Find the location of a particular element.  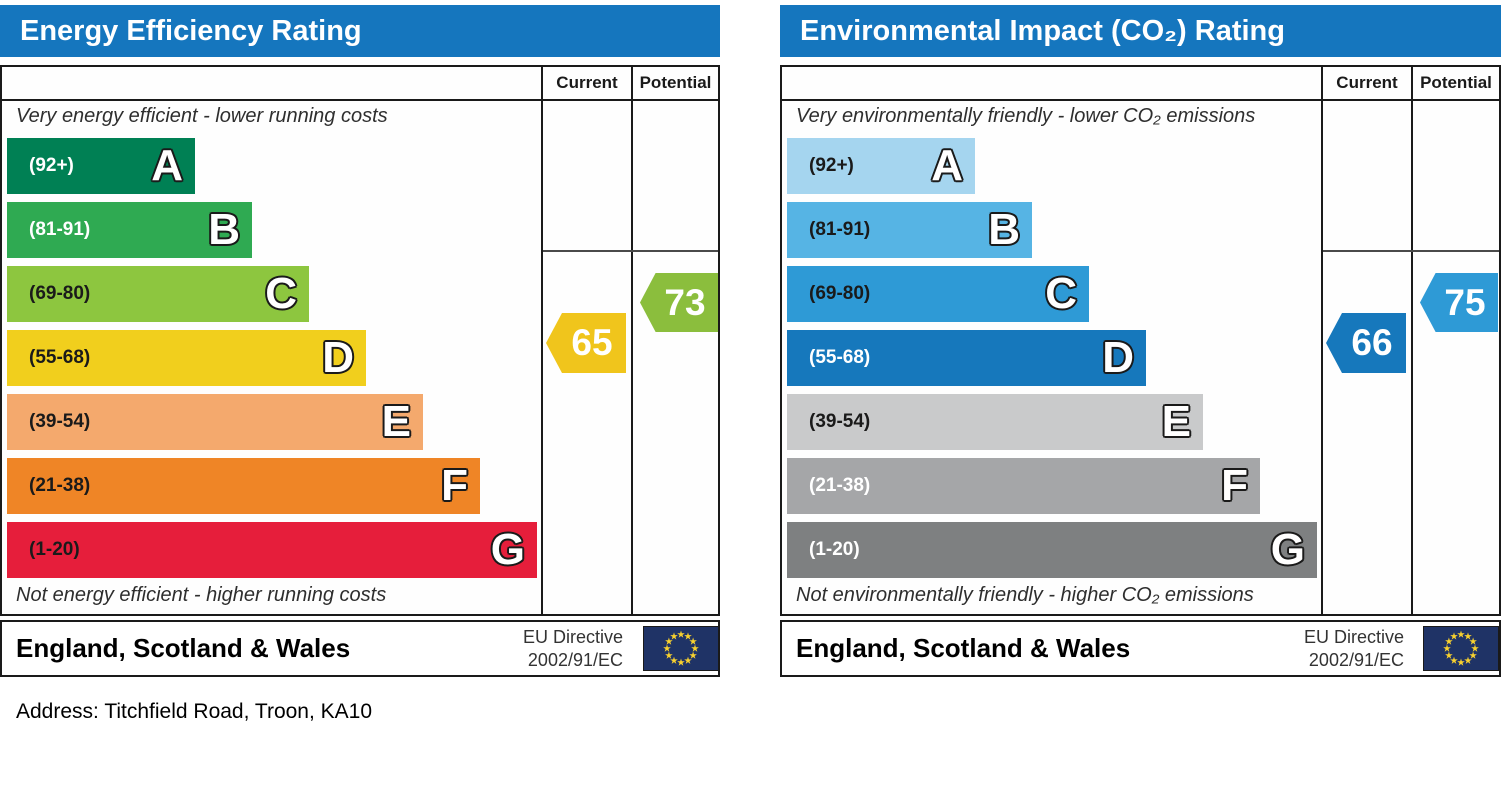

current-rating-value: 65 is located at coordinates (592, 342).